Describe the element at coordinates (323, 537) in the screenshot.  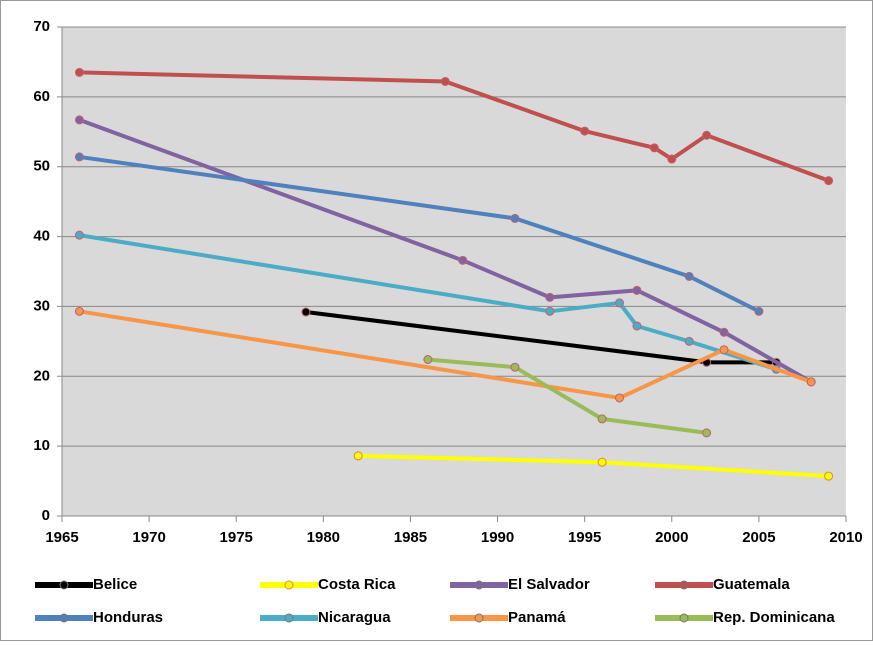
I see `x-tick-label: 1980` at that location.